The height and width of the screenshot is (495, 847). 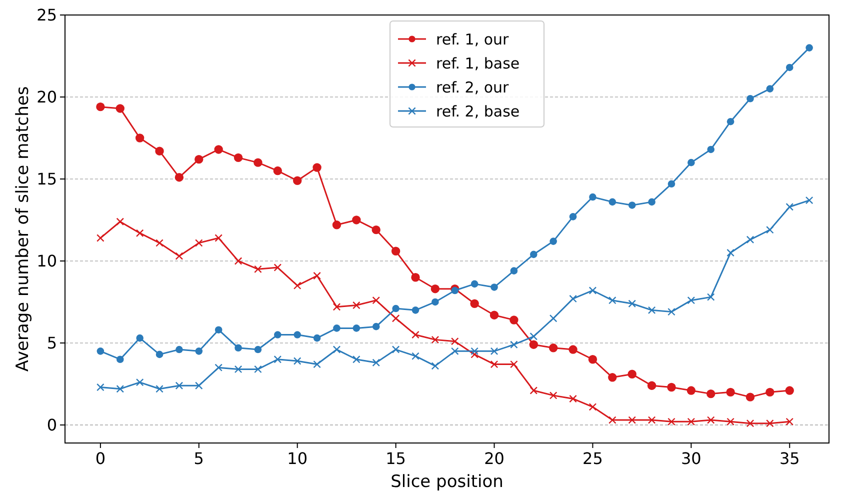 I want to click on x-tick-label: 0, so click(x=100, y=458).